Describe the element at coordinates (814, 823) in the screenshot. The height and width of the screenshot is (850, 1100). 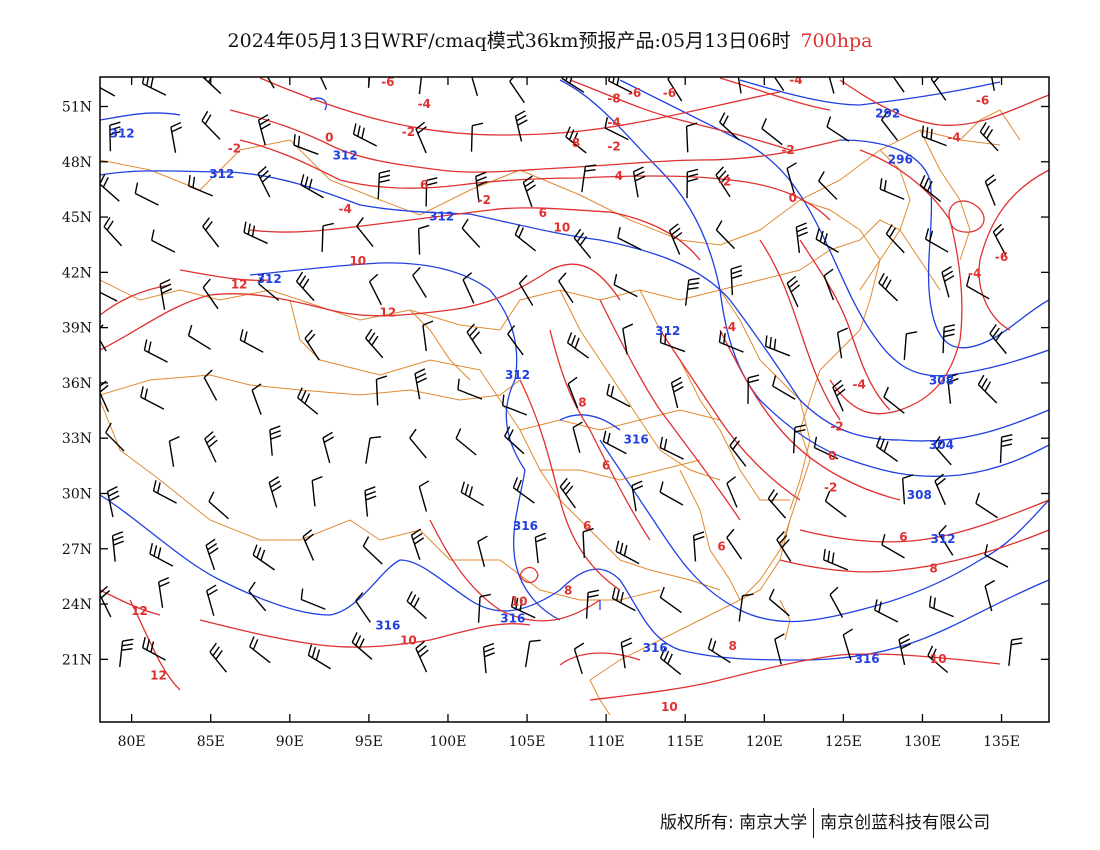
I see `footer-divider` at that location.